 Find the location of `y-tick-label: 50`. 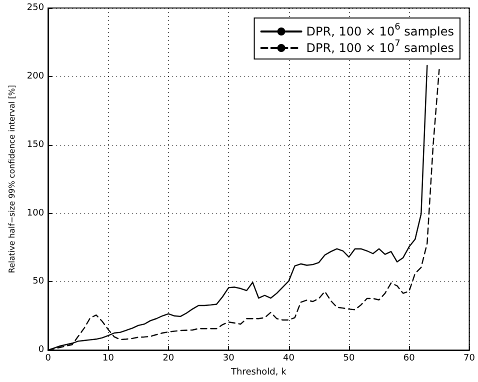

y-tick-label: 50 is located at coordinates (38, 281).